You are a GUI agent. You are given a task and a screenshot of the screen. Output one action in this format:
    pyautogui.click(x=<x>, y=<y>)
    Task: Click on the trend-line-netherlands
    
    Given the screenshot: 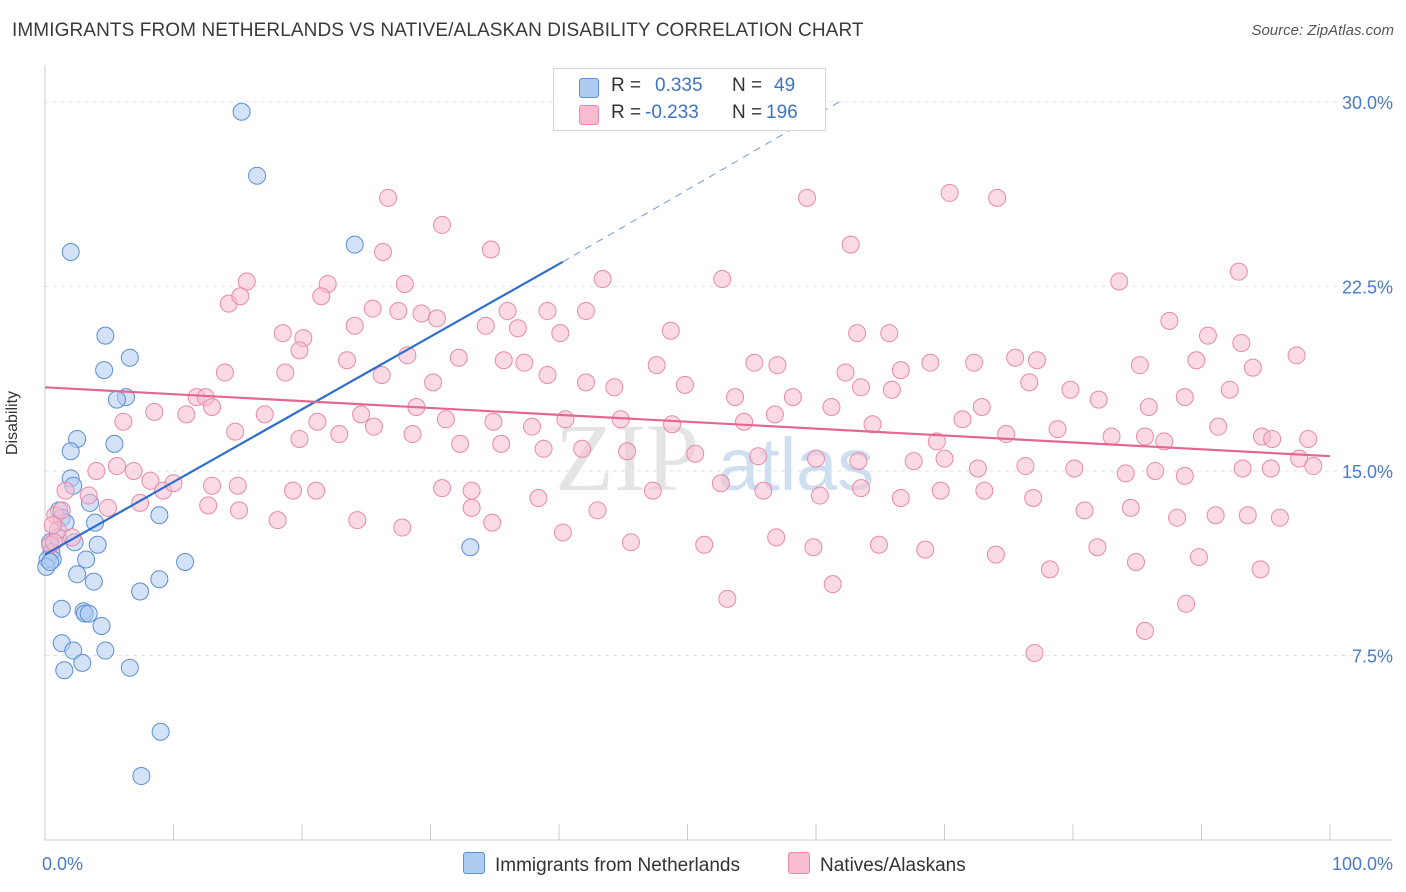 What is the action you would take?
    pyautogui.click(x=304, y=408)
    